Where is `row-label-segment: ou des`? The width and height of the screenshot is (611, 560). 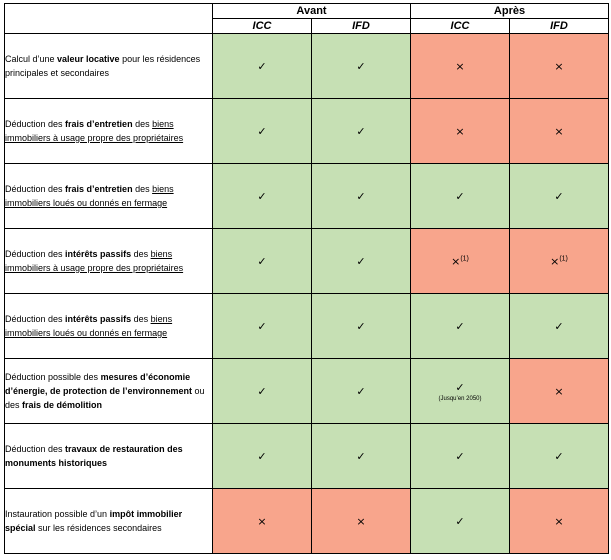
row-label-segment: ou des is located at coordinates (105, 398).